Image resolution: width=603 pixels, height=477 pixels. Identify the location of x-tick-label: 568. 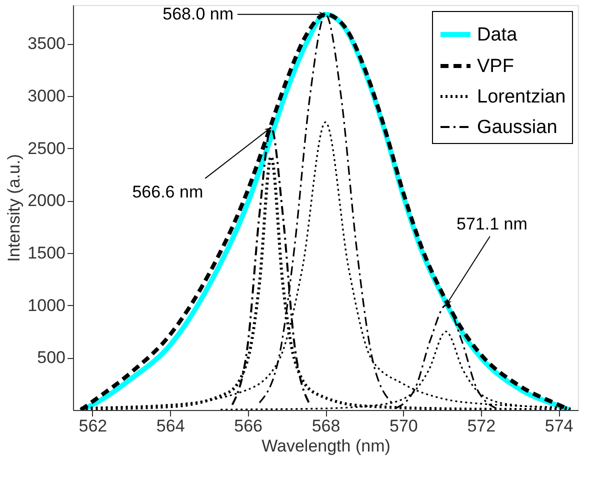
(326, 426).